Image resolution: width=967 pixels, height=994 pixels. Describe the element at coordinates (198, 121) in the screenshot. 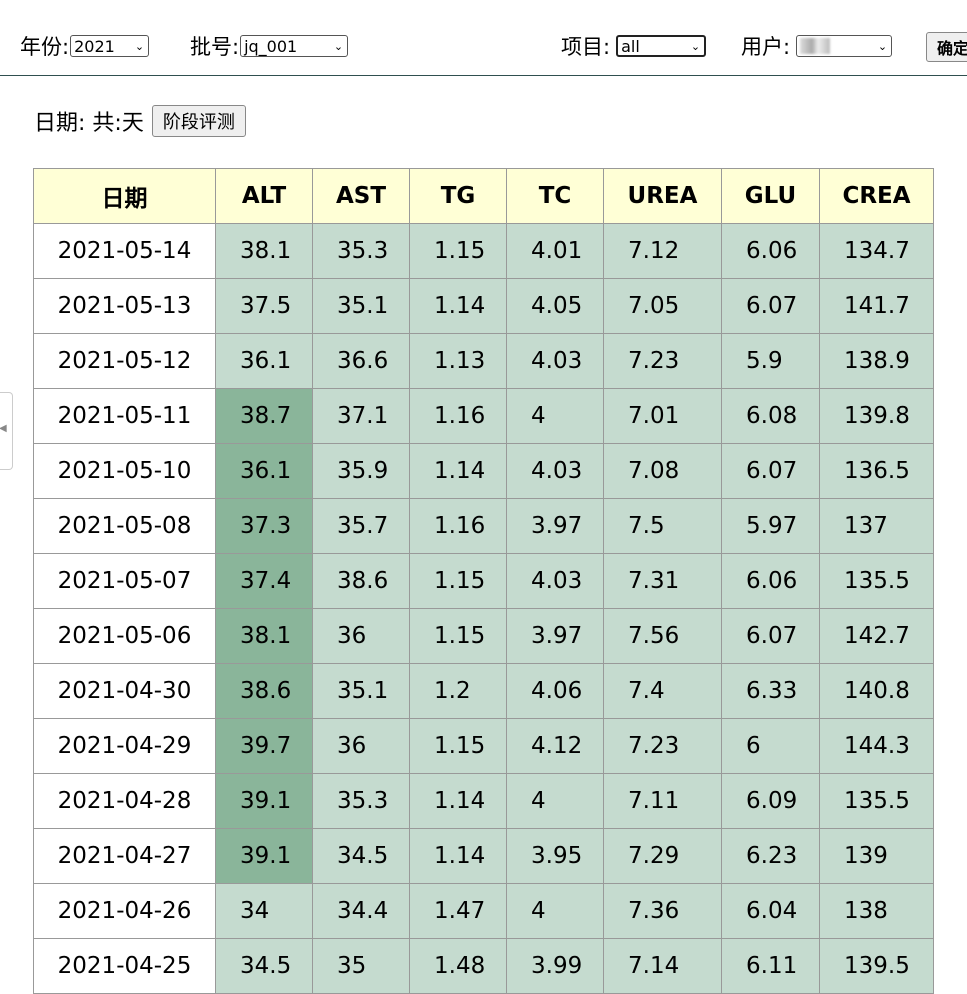

I see `stage-evaluation-button: 阶段评测` at that location.